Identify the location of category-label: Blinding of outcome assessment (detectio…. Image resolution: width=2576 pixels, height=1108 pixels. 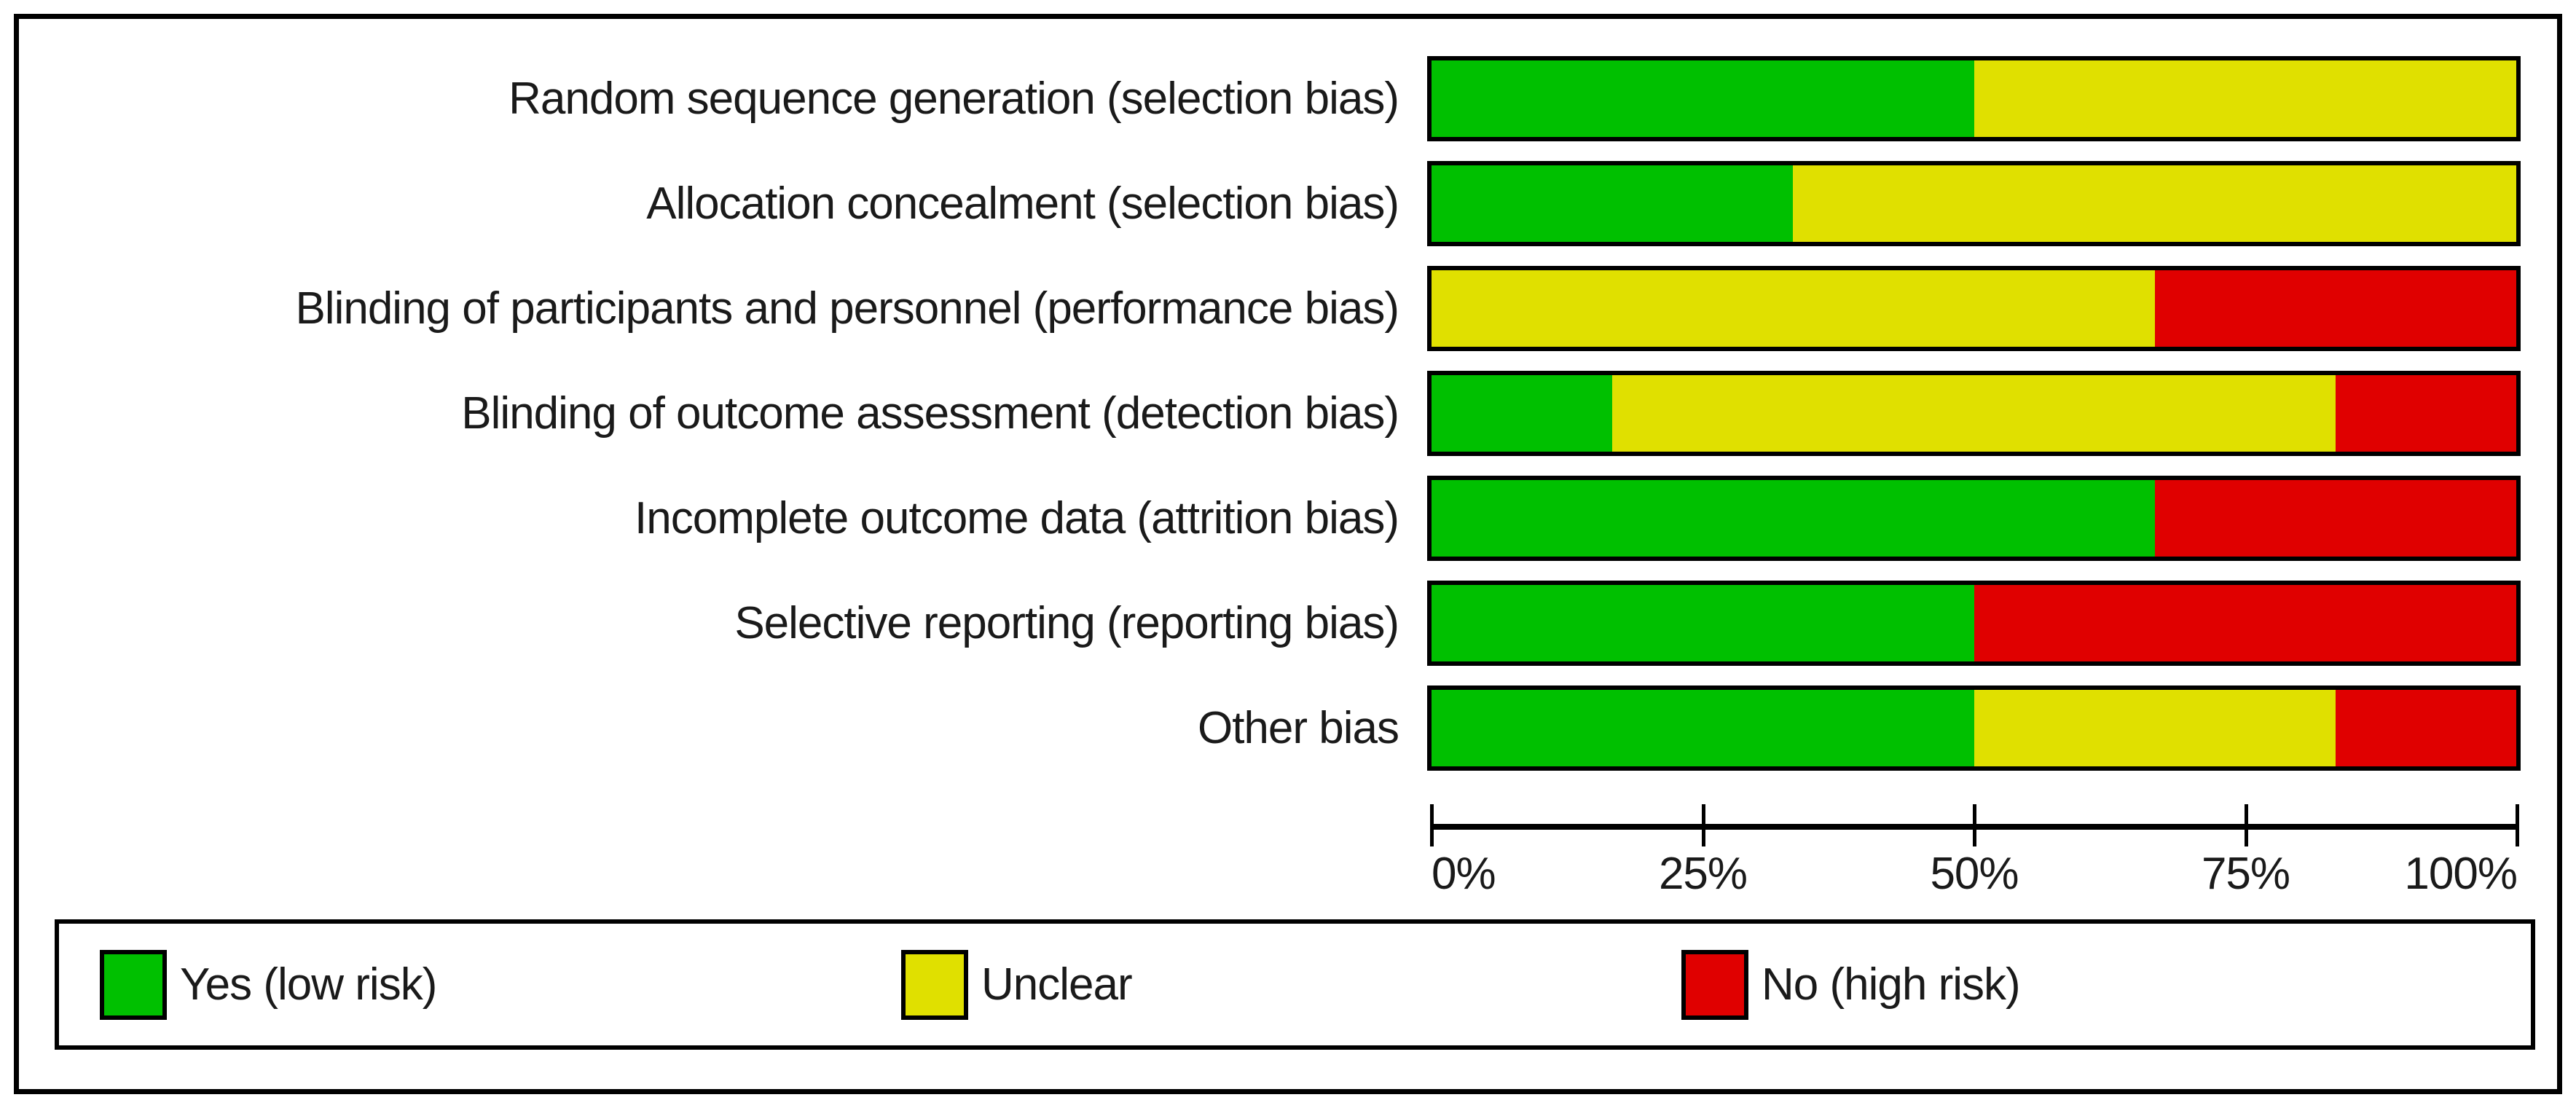
(930, 413).